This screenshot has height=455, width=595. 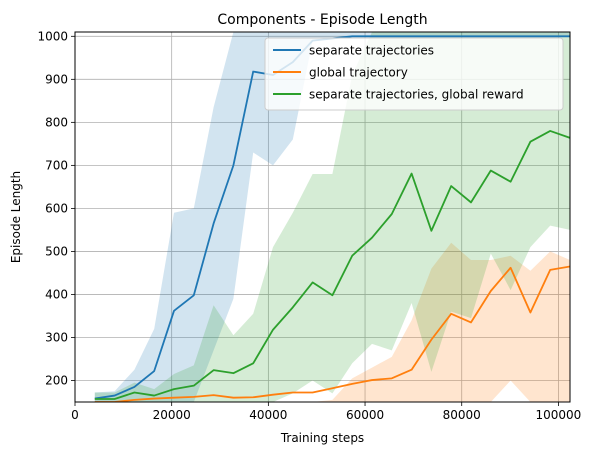 I want to click on y-axis-label: Episode Length, so click(x=16, y=217).